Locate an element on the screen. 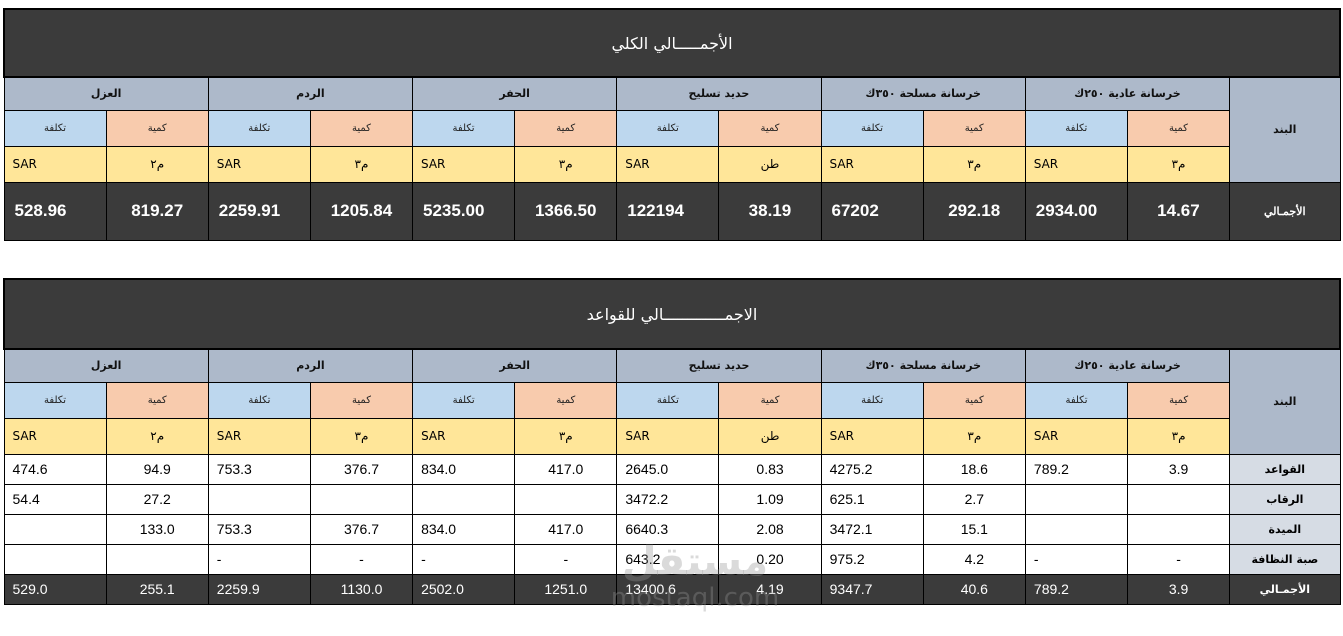  cell-cost: 528.96 is located at coordinates (55, 211).